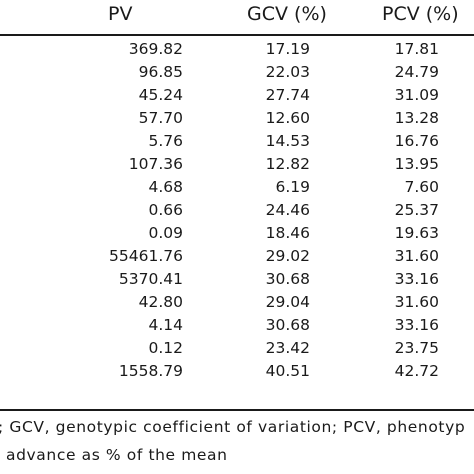 The image size is (474, 474). Describe the element at coordinates (287, 164) in the screenshot. I see `cell-gcv: 12.82` at that location.